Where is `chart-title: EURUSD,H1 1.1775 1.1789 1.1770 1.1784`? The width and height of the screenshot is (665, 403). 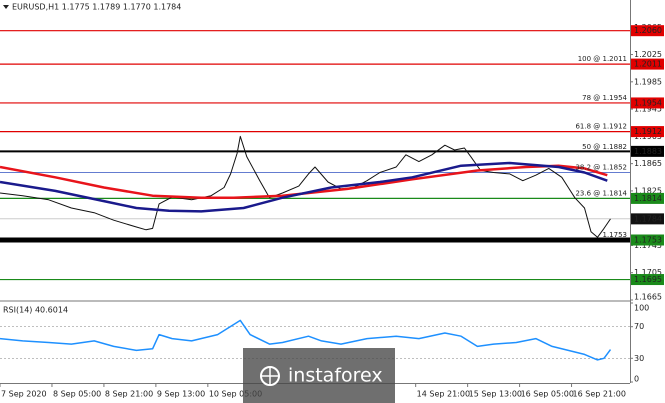 chart-title: EURUSD,H1 1.1775 1.1789 1.1770 1.1784 is located at coordinates (96, 7).